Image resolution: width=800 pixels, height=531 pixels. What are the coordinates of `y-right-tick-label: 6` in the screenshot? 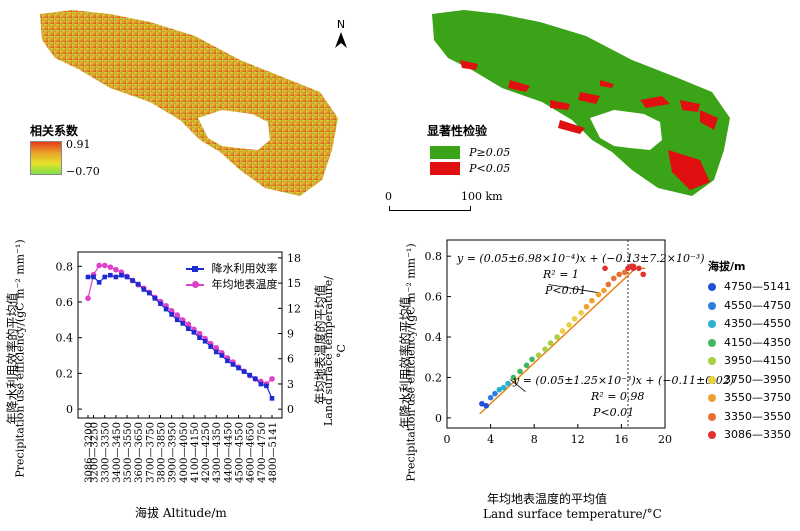 It's located at (290, 359).